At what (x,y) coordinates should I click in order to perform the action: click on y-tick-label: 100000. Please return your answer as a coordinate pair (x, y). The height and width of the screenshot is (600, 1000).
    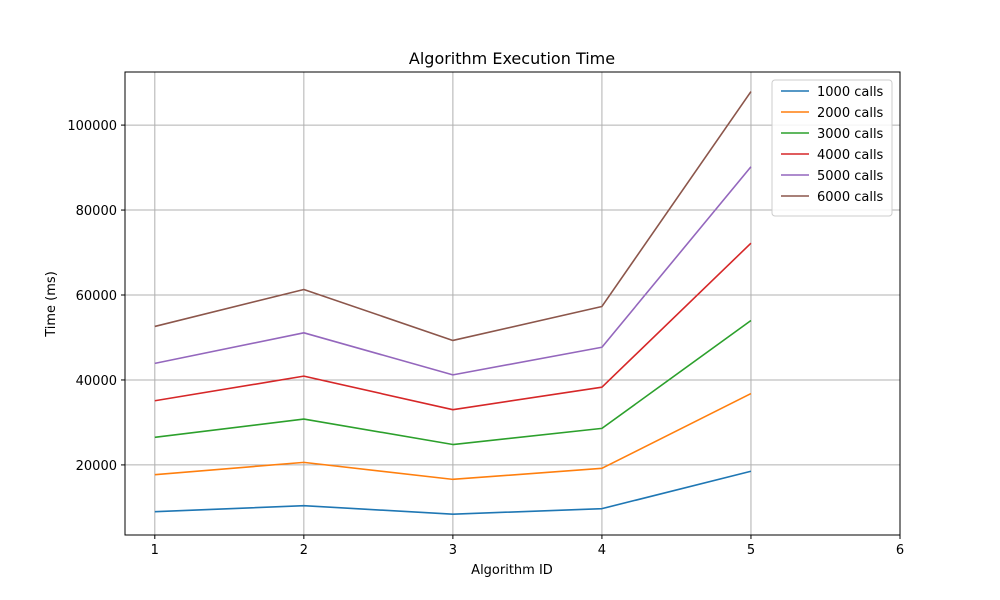
    Looking at the image, I should click on (92, 126).